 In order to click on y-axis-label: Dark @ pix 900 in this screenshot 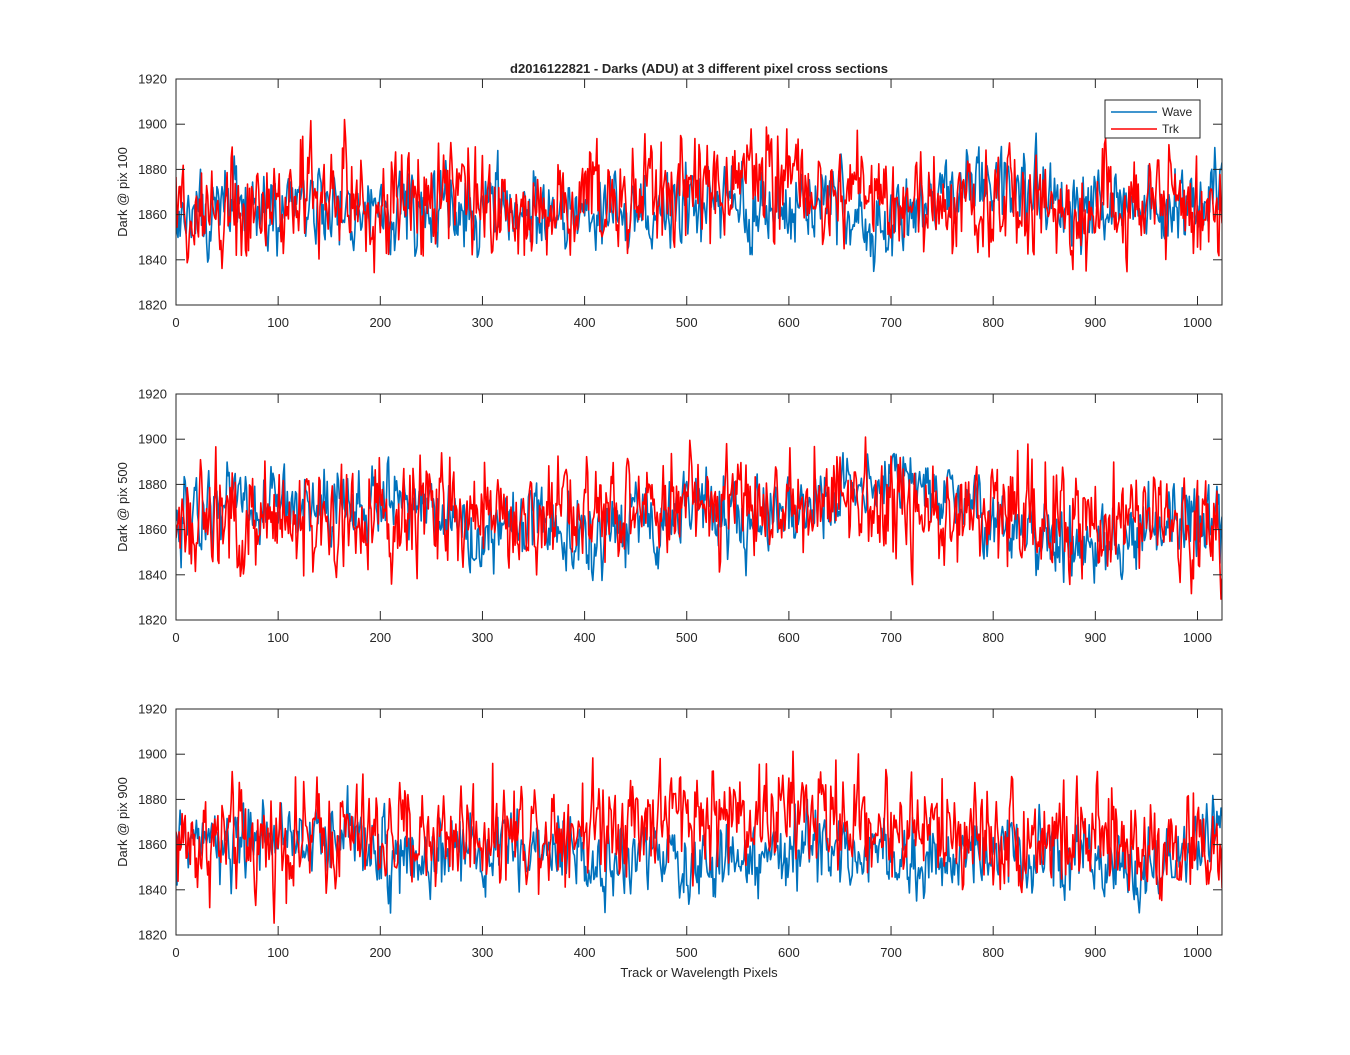, I will do `click(122, 822)`.